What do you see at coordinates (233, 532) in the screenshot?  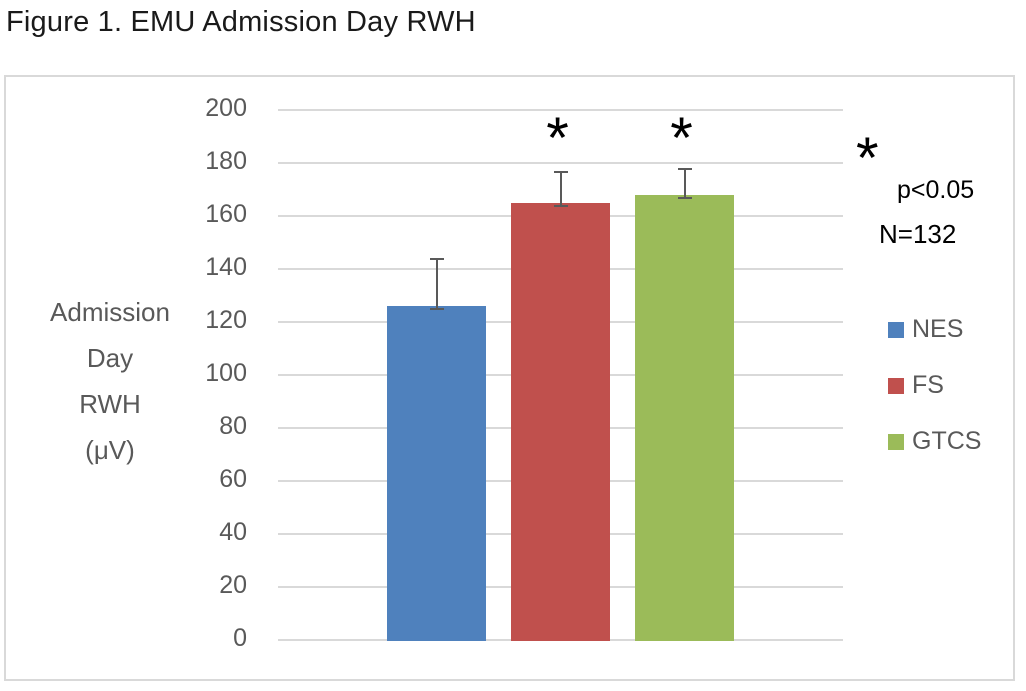 I see `y-tick-label-40: 40` at bounding box center [233, 532].